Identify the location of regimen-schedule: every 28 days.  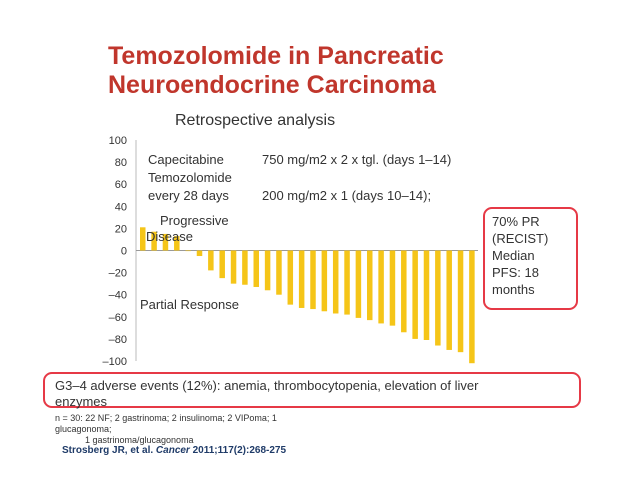
(188, 195).